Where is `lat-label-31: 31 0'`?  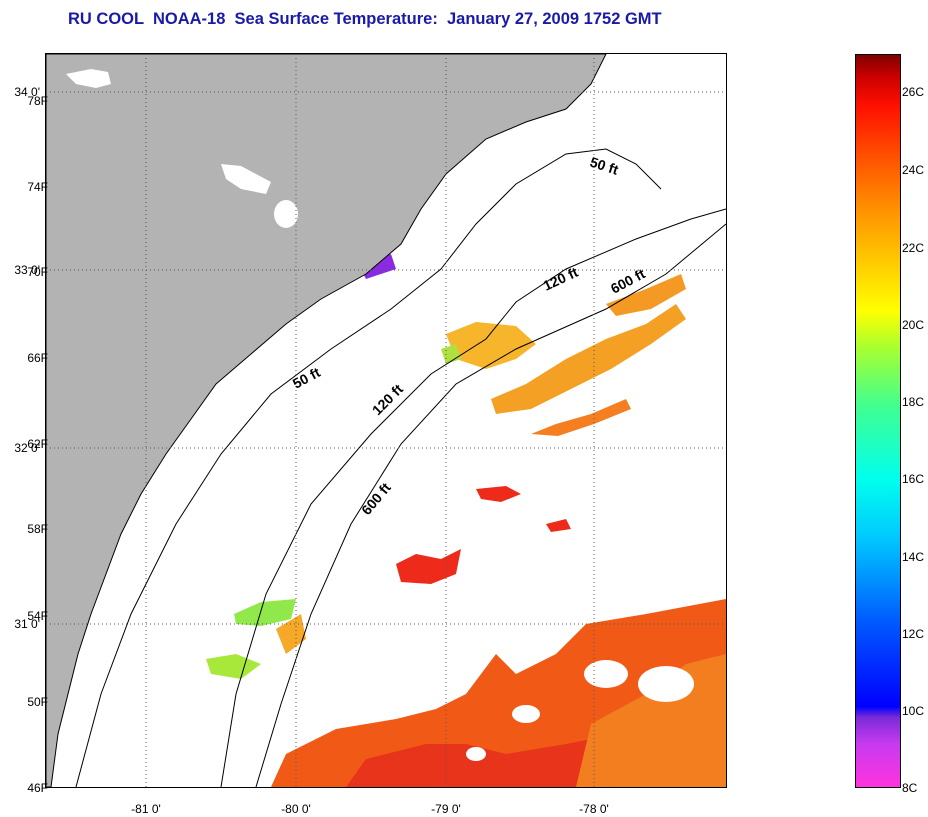 lat-label-31: 31 0' is located at coordinates (27, 624).